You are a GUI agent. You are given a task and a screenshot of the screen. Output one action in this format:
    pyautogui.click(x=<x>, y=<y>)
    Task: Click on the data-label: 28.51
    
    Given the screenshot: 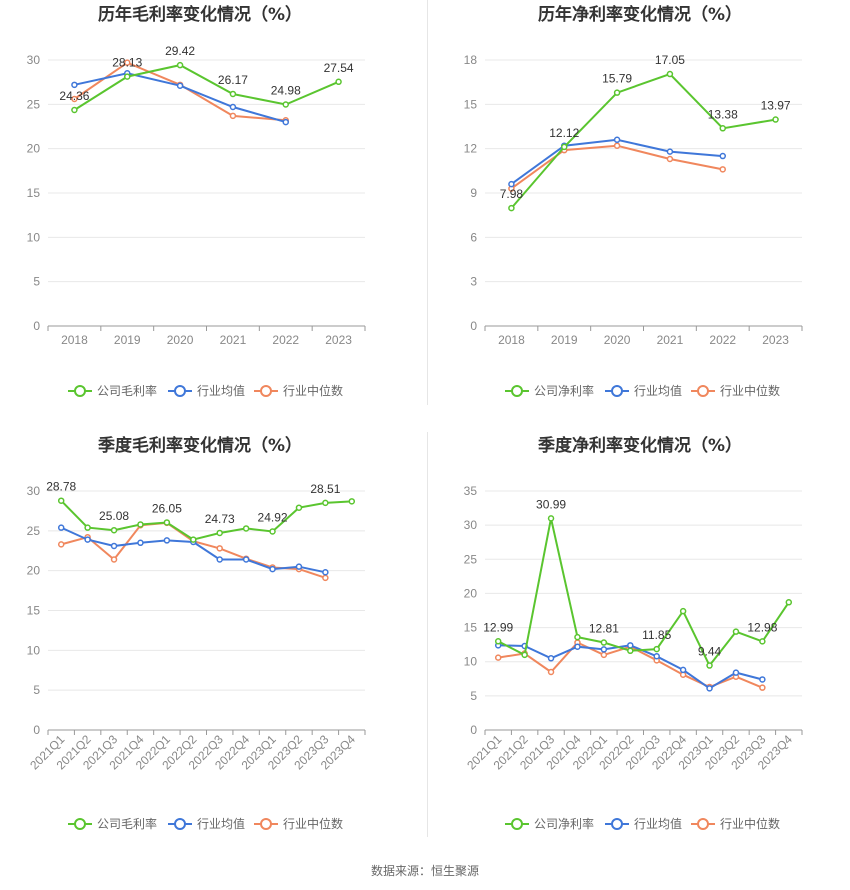 What is the action you would take?
    pyautogui.click(x=325, y=489)
    